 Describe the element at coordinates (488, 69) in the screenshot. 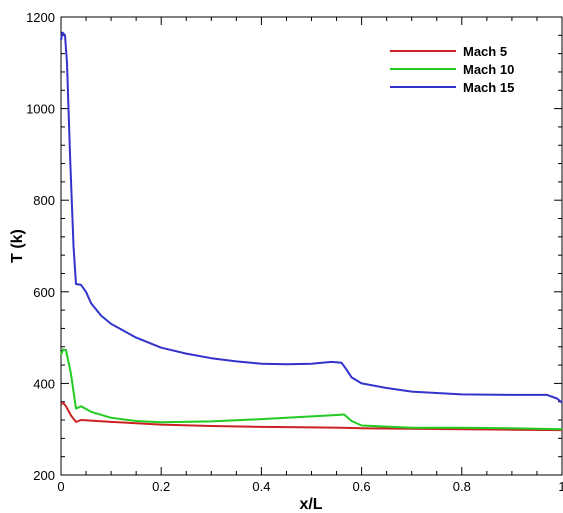

I see `legend-label-mach-10: Mach 10` at that location.